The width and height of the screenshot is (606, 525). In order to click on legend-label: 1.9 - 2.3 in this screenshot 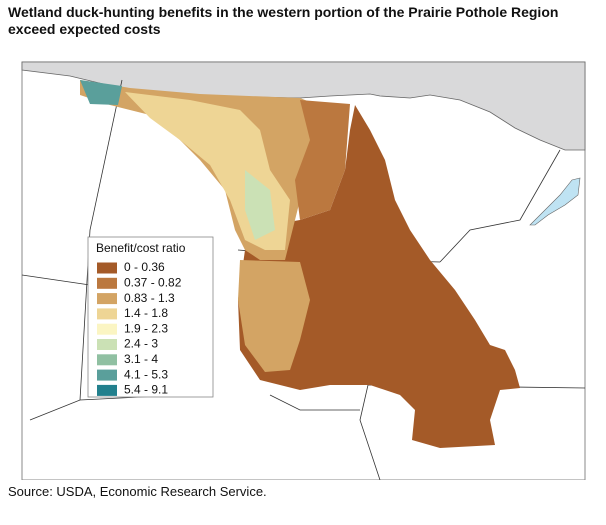, I will do `click(146, 328)`.